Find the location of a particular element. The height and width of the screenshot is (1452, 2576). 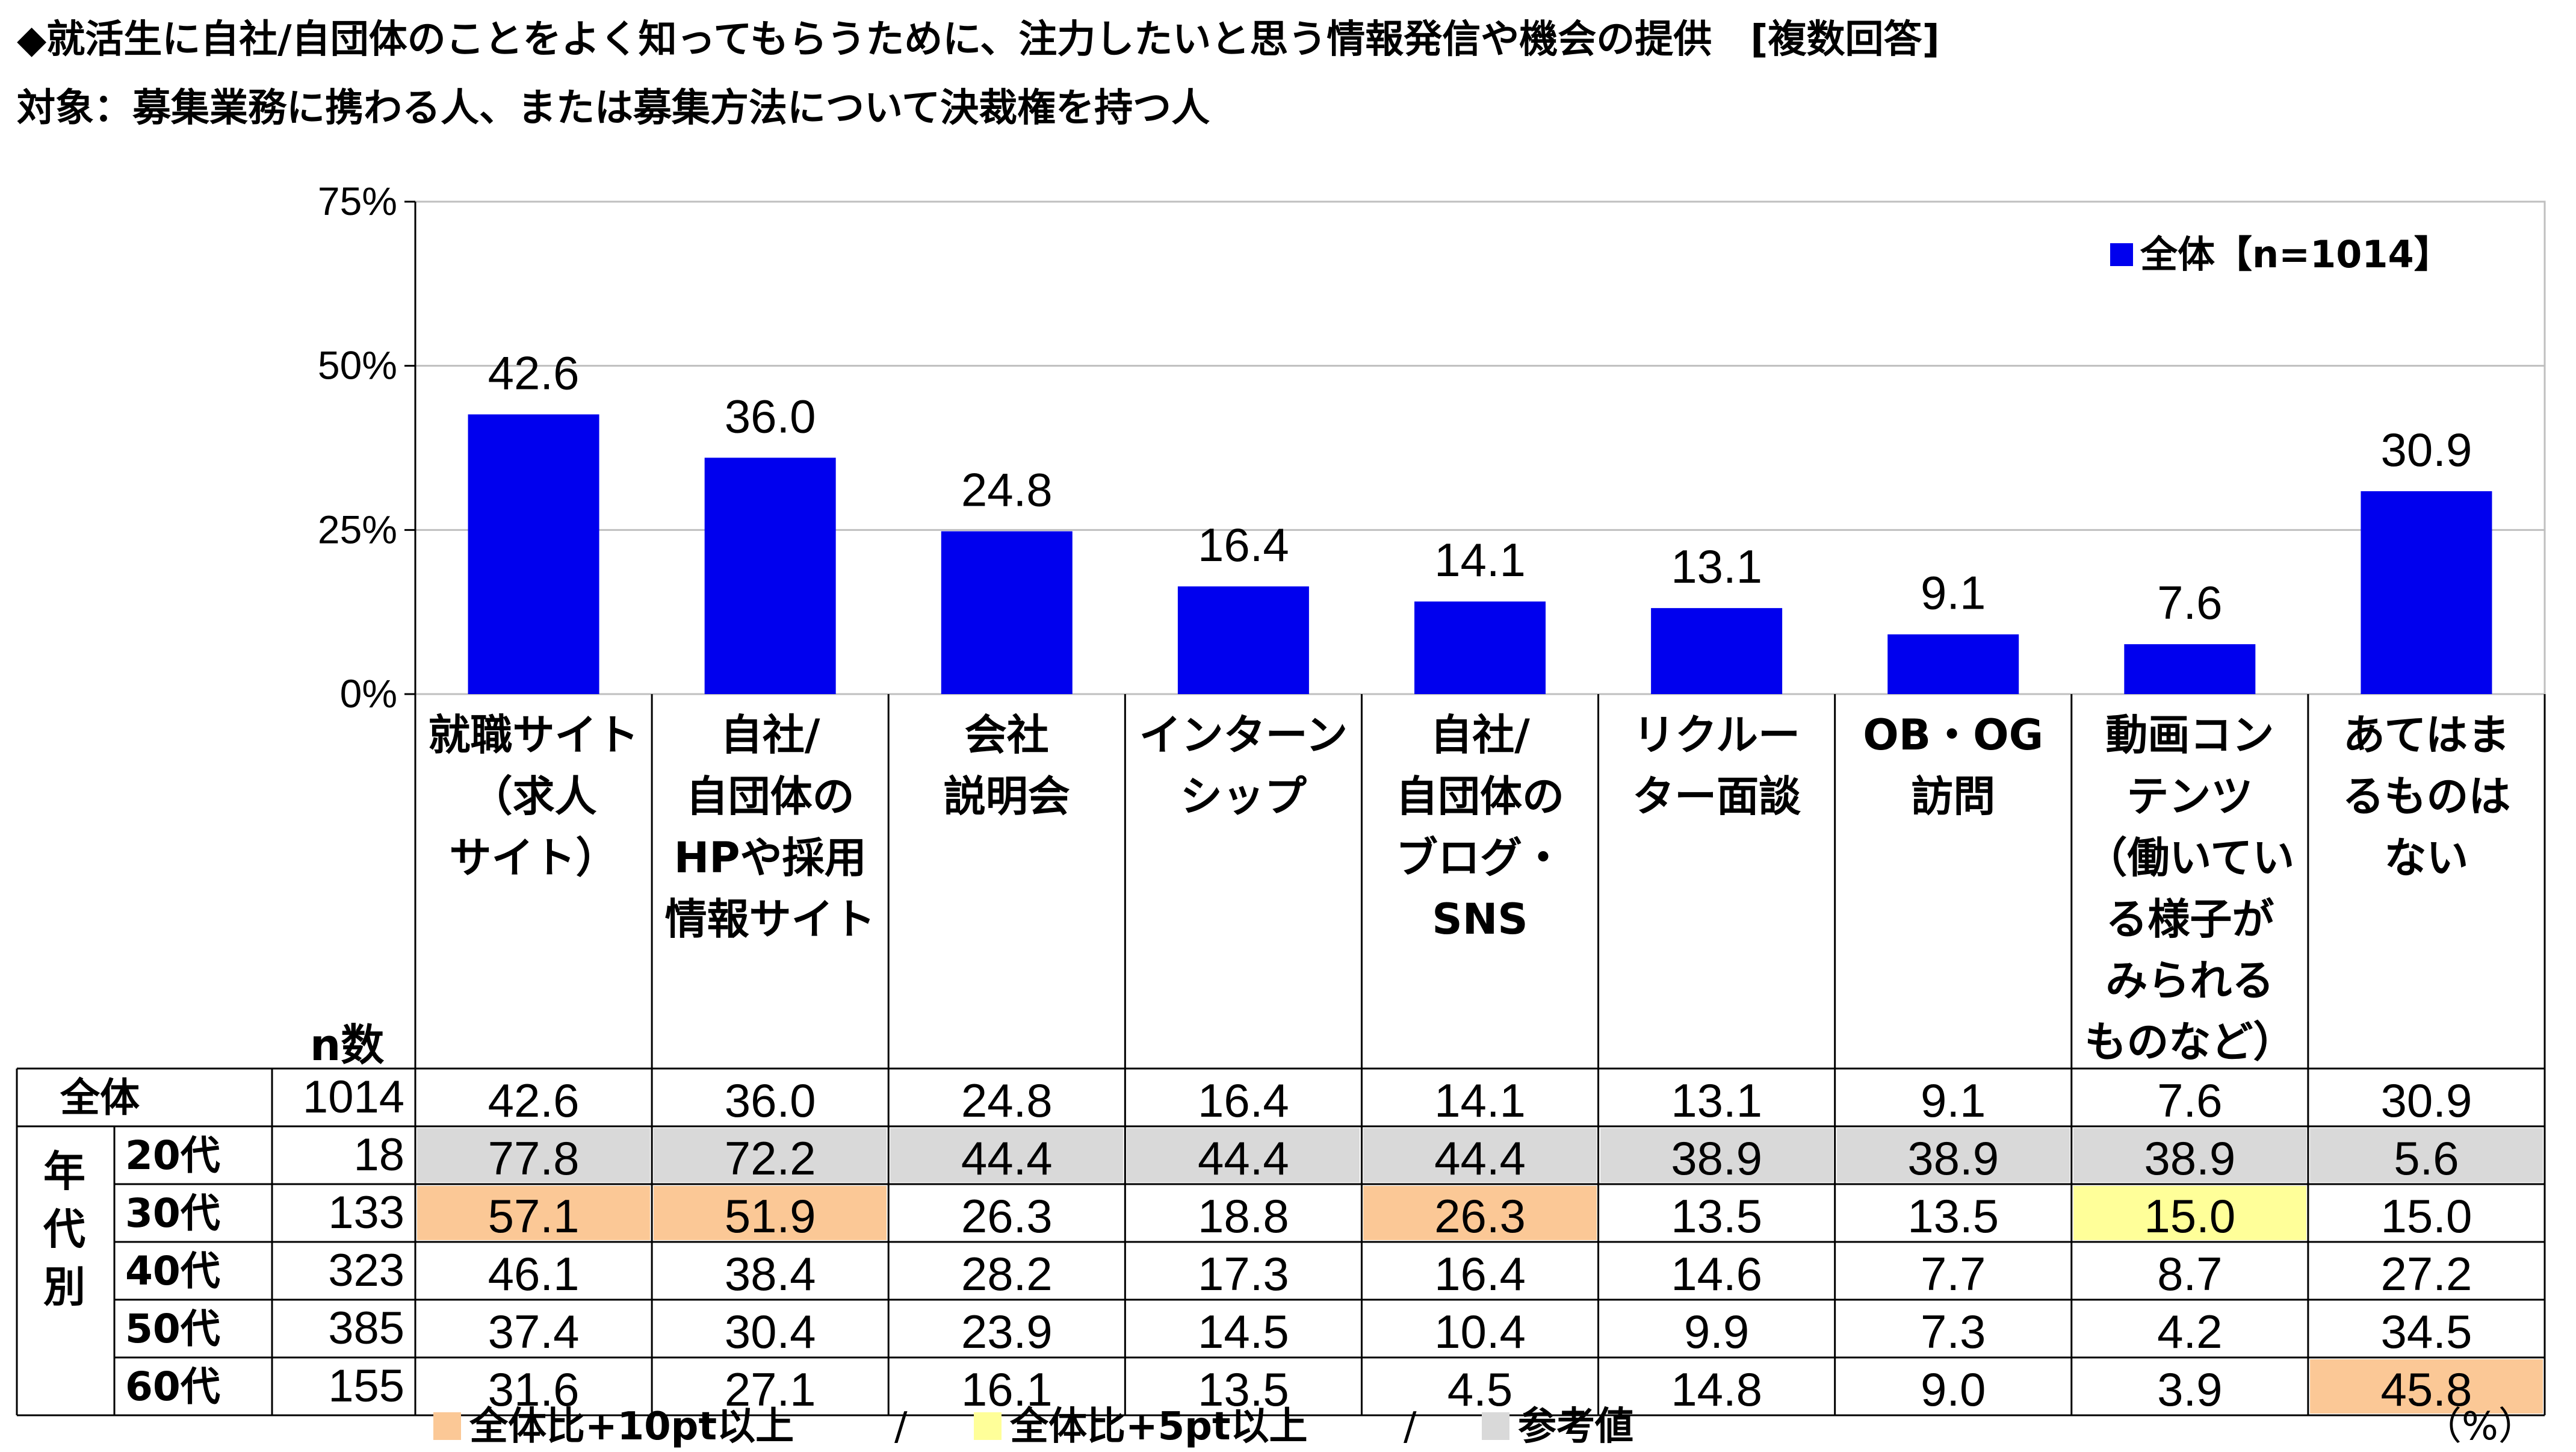

table-cell: 27.2 is located at coordinates (2426, 1274).